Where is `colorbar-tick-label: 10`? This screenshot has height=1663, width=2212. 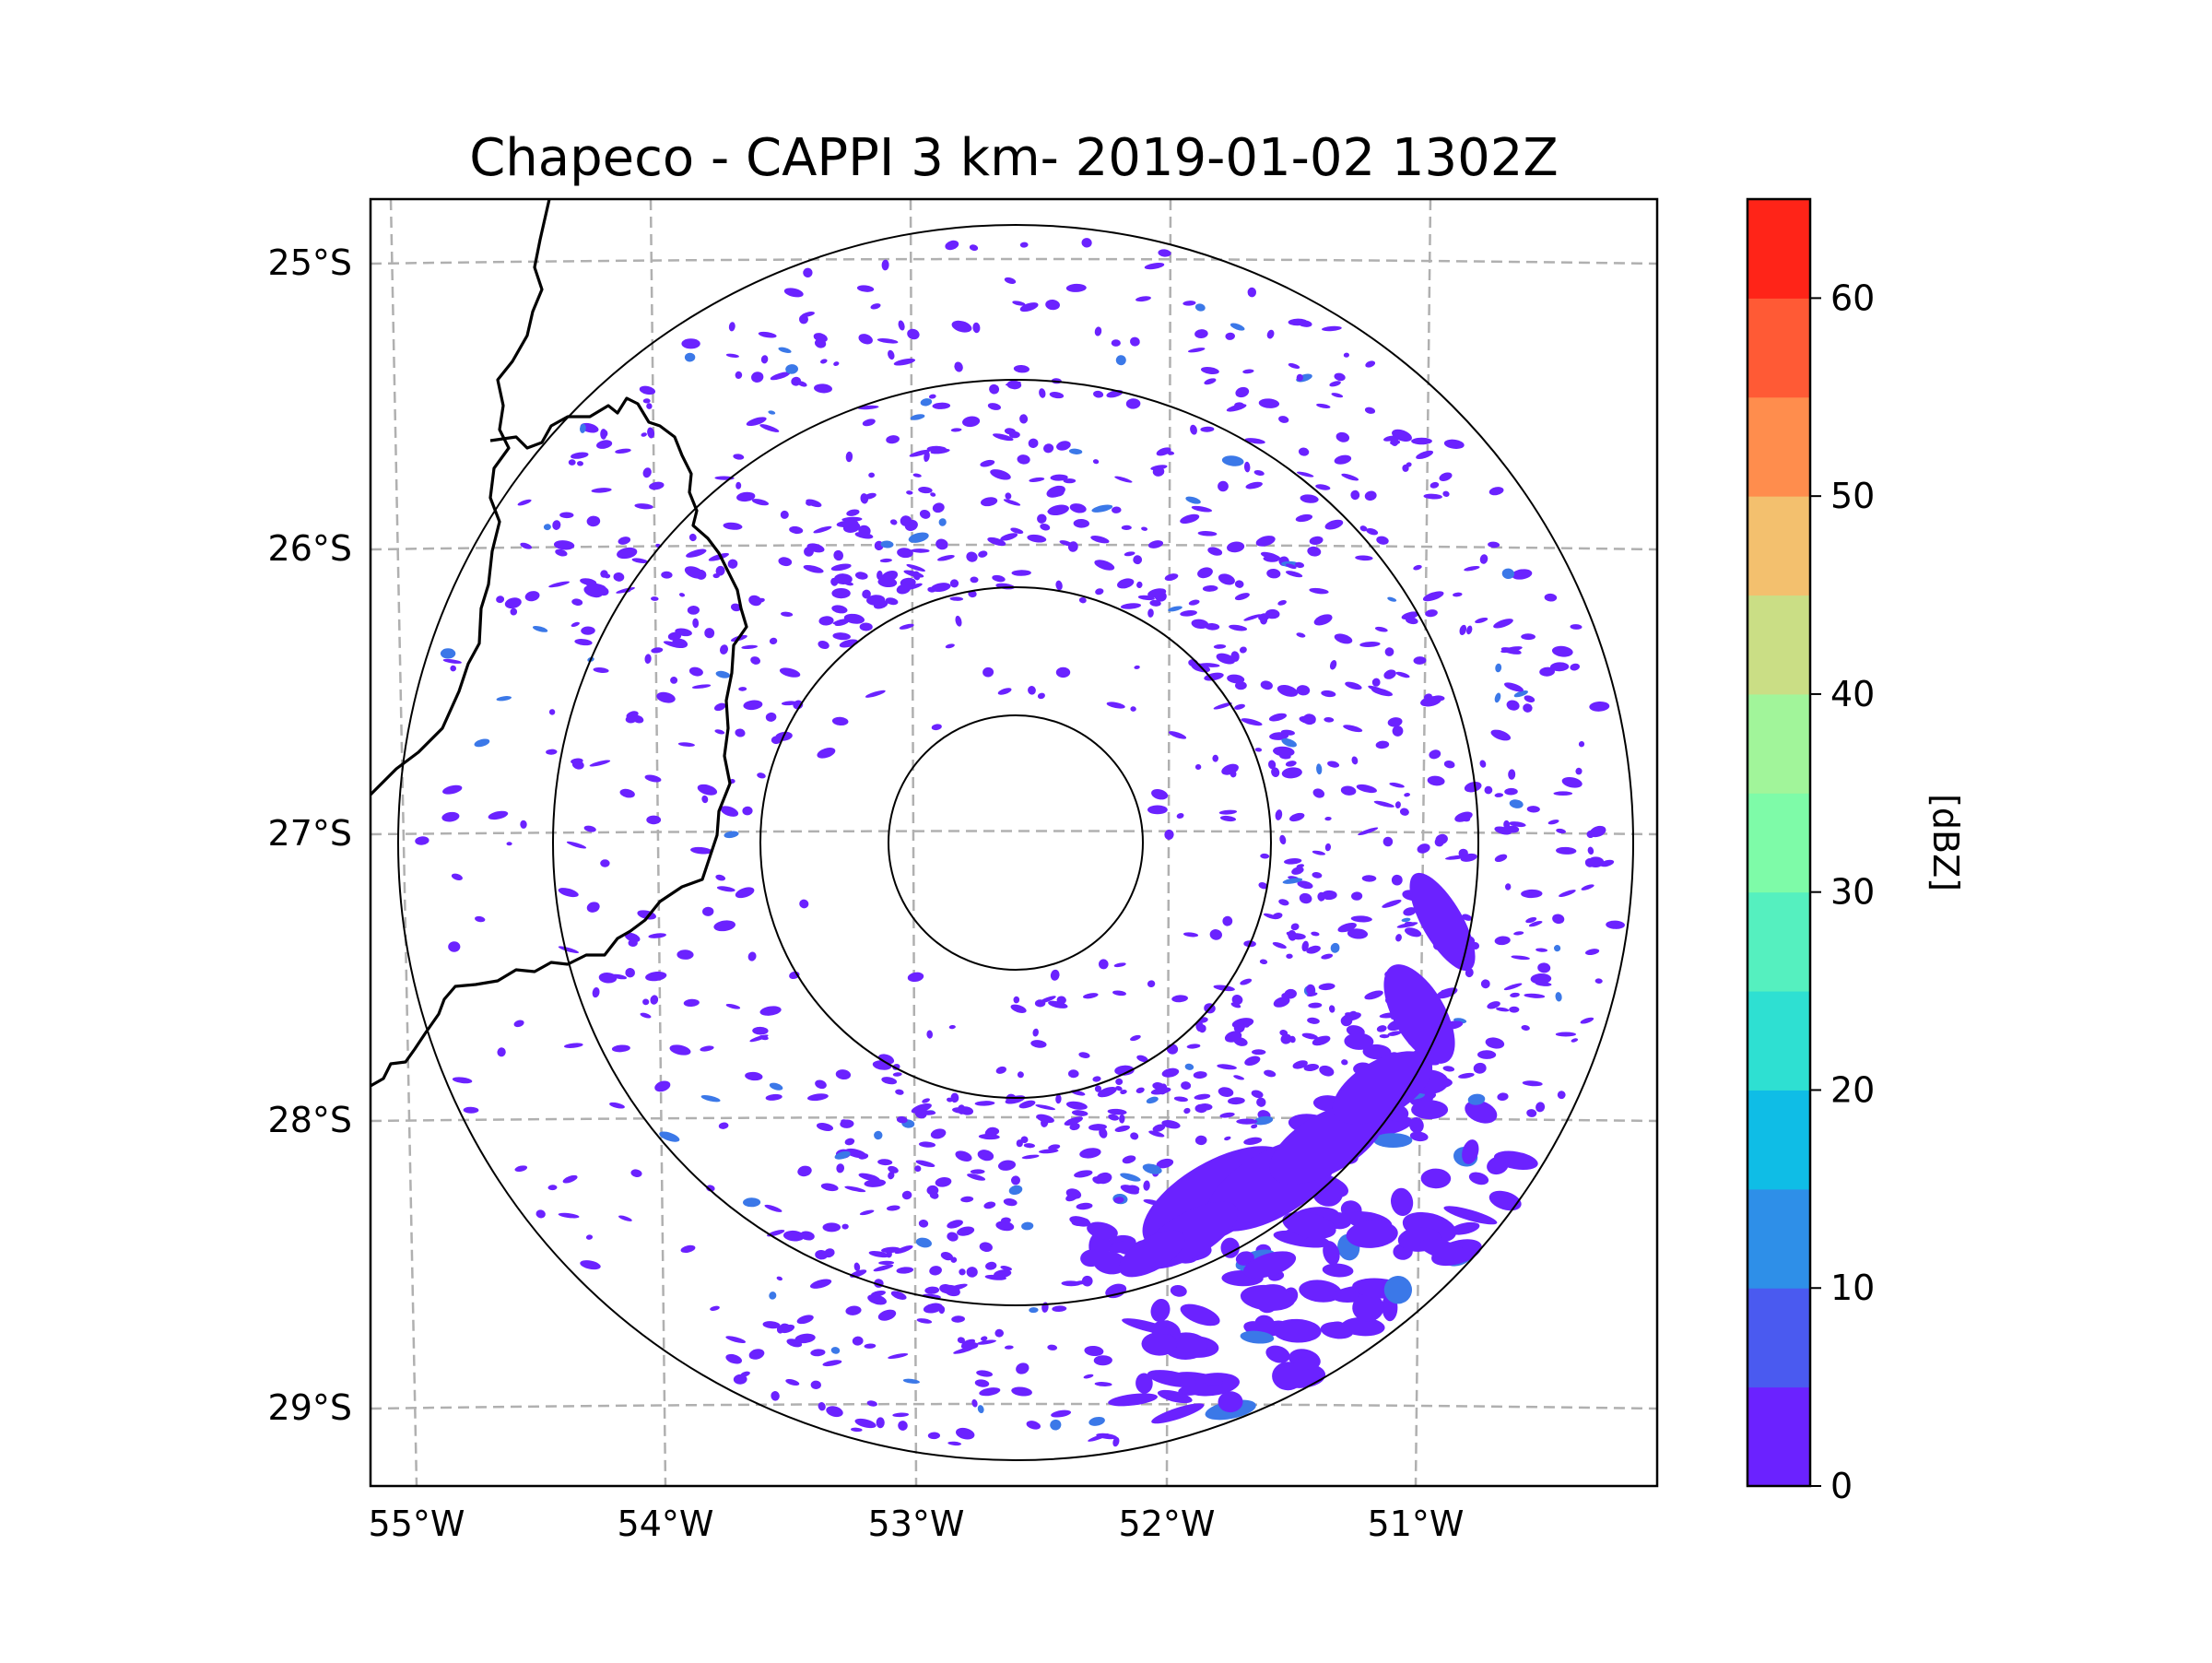 colorbar-tick-label: 10 is located at coordinates (1852, 1288).